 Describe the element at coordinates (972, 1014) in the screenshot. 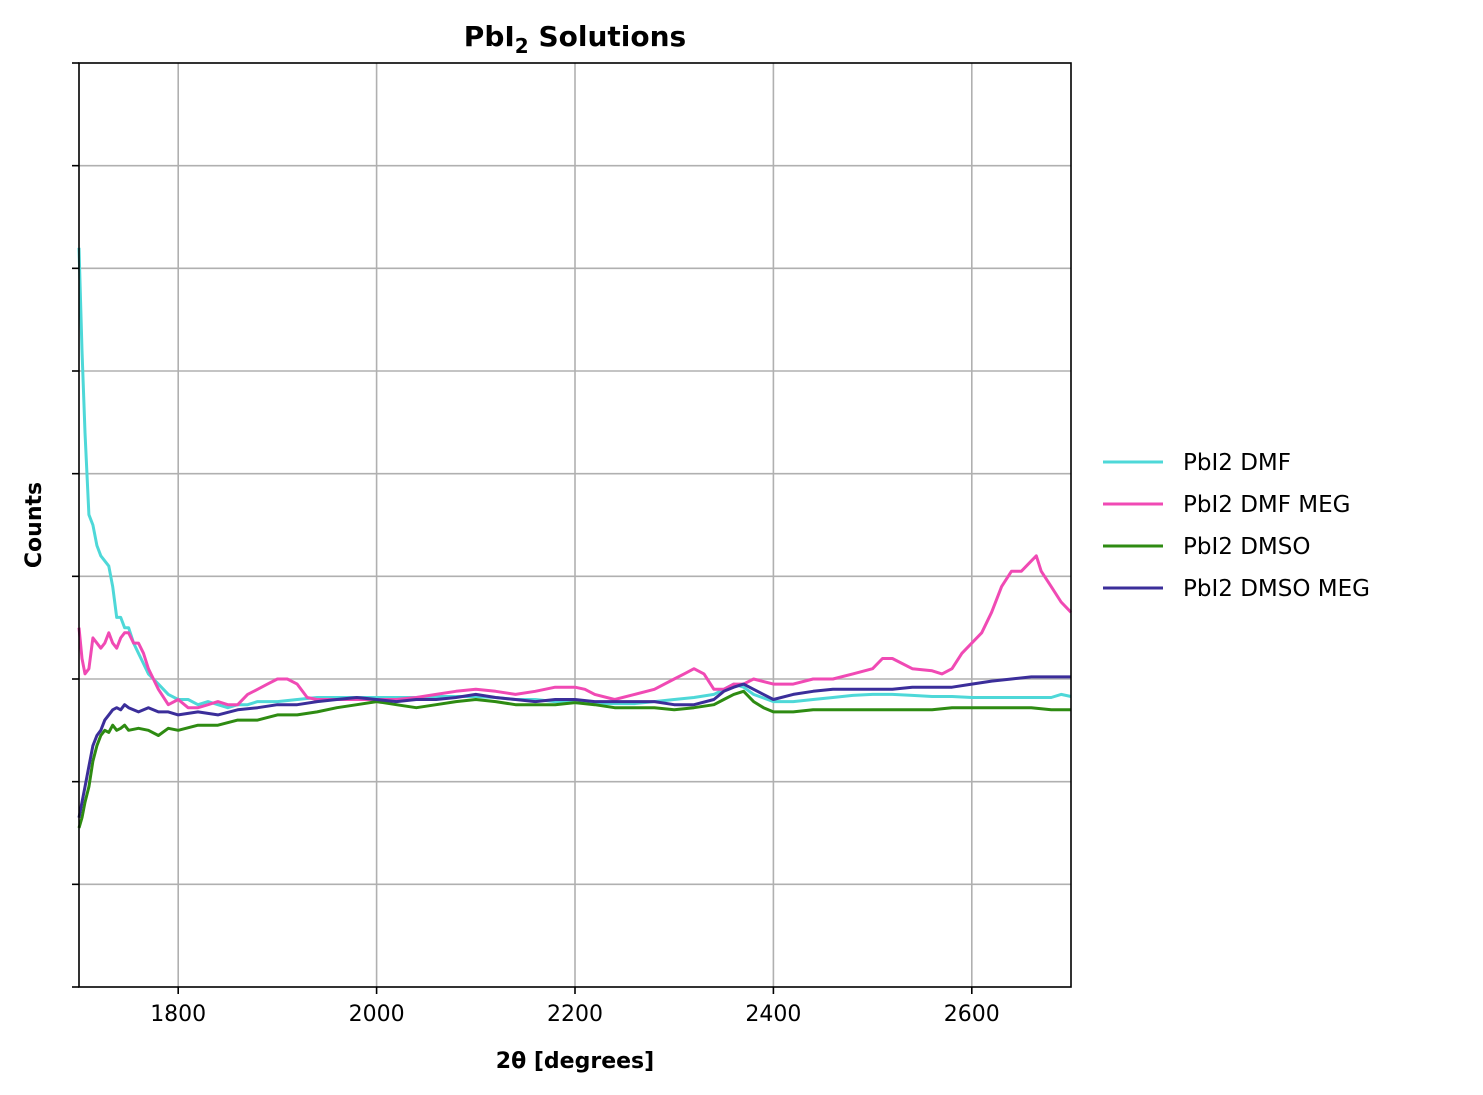

I see `x-tick-label: 2600` at that location.